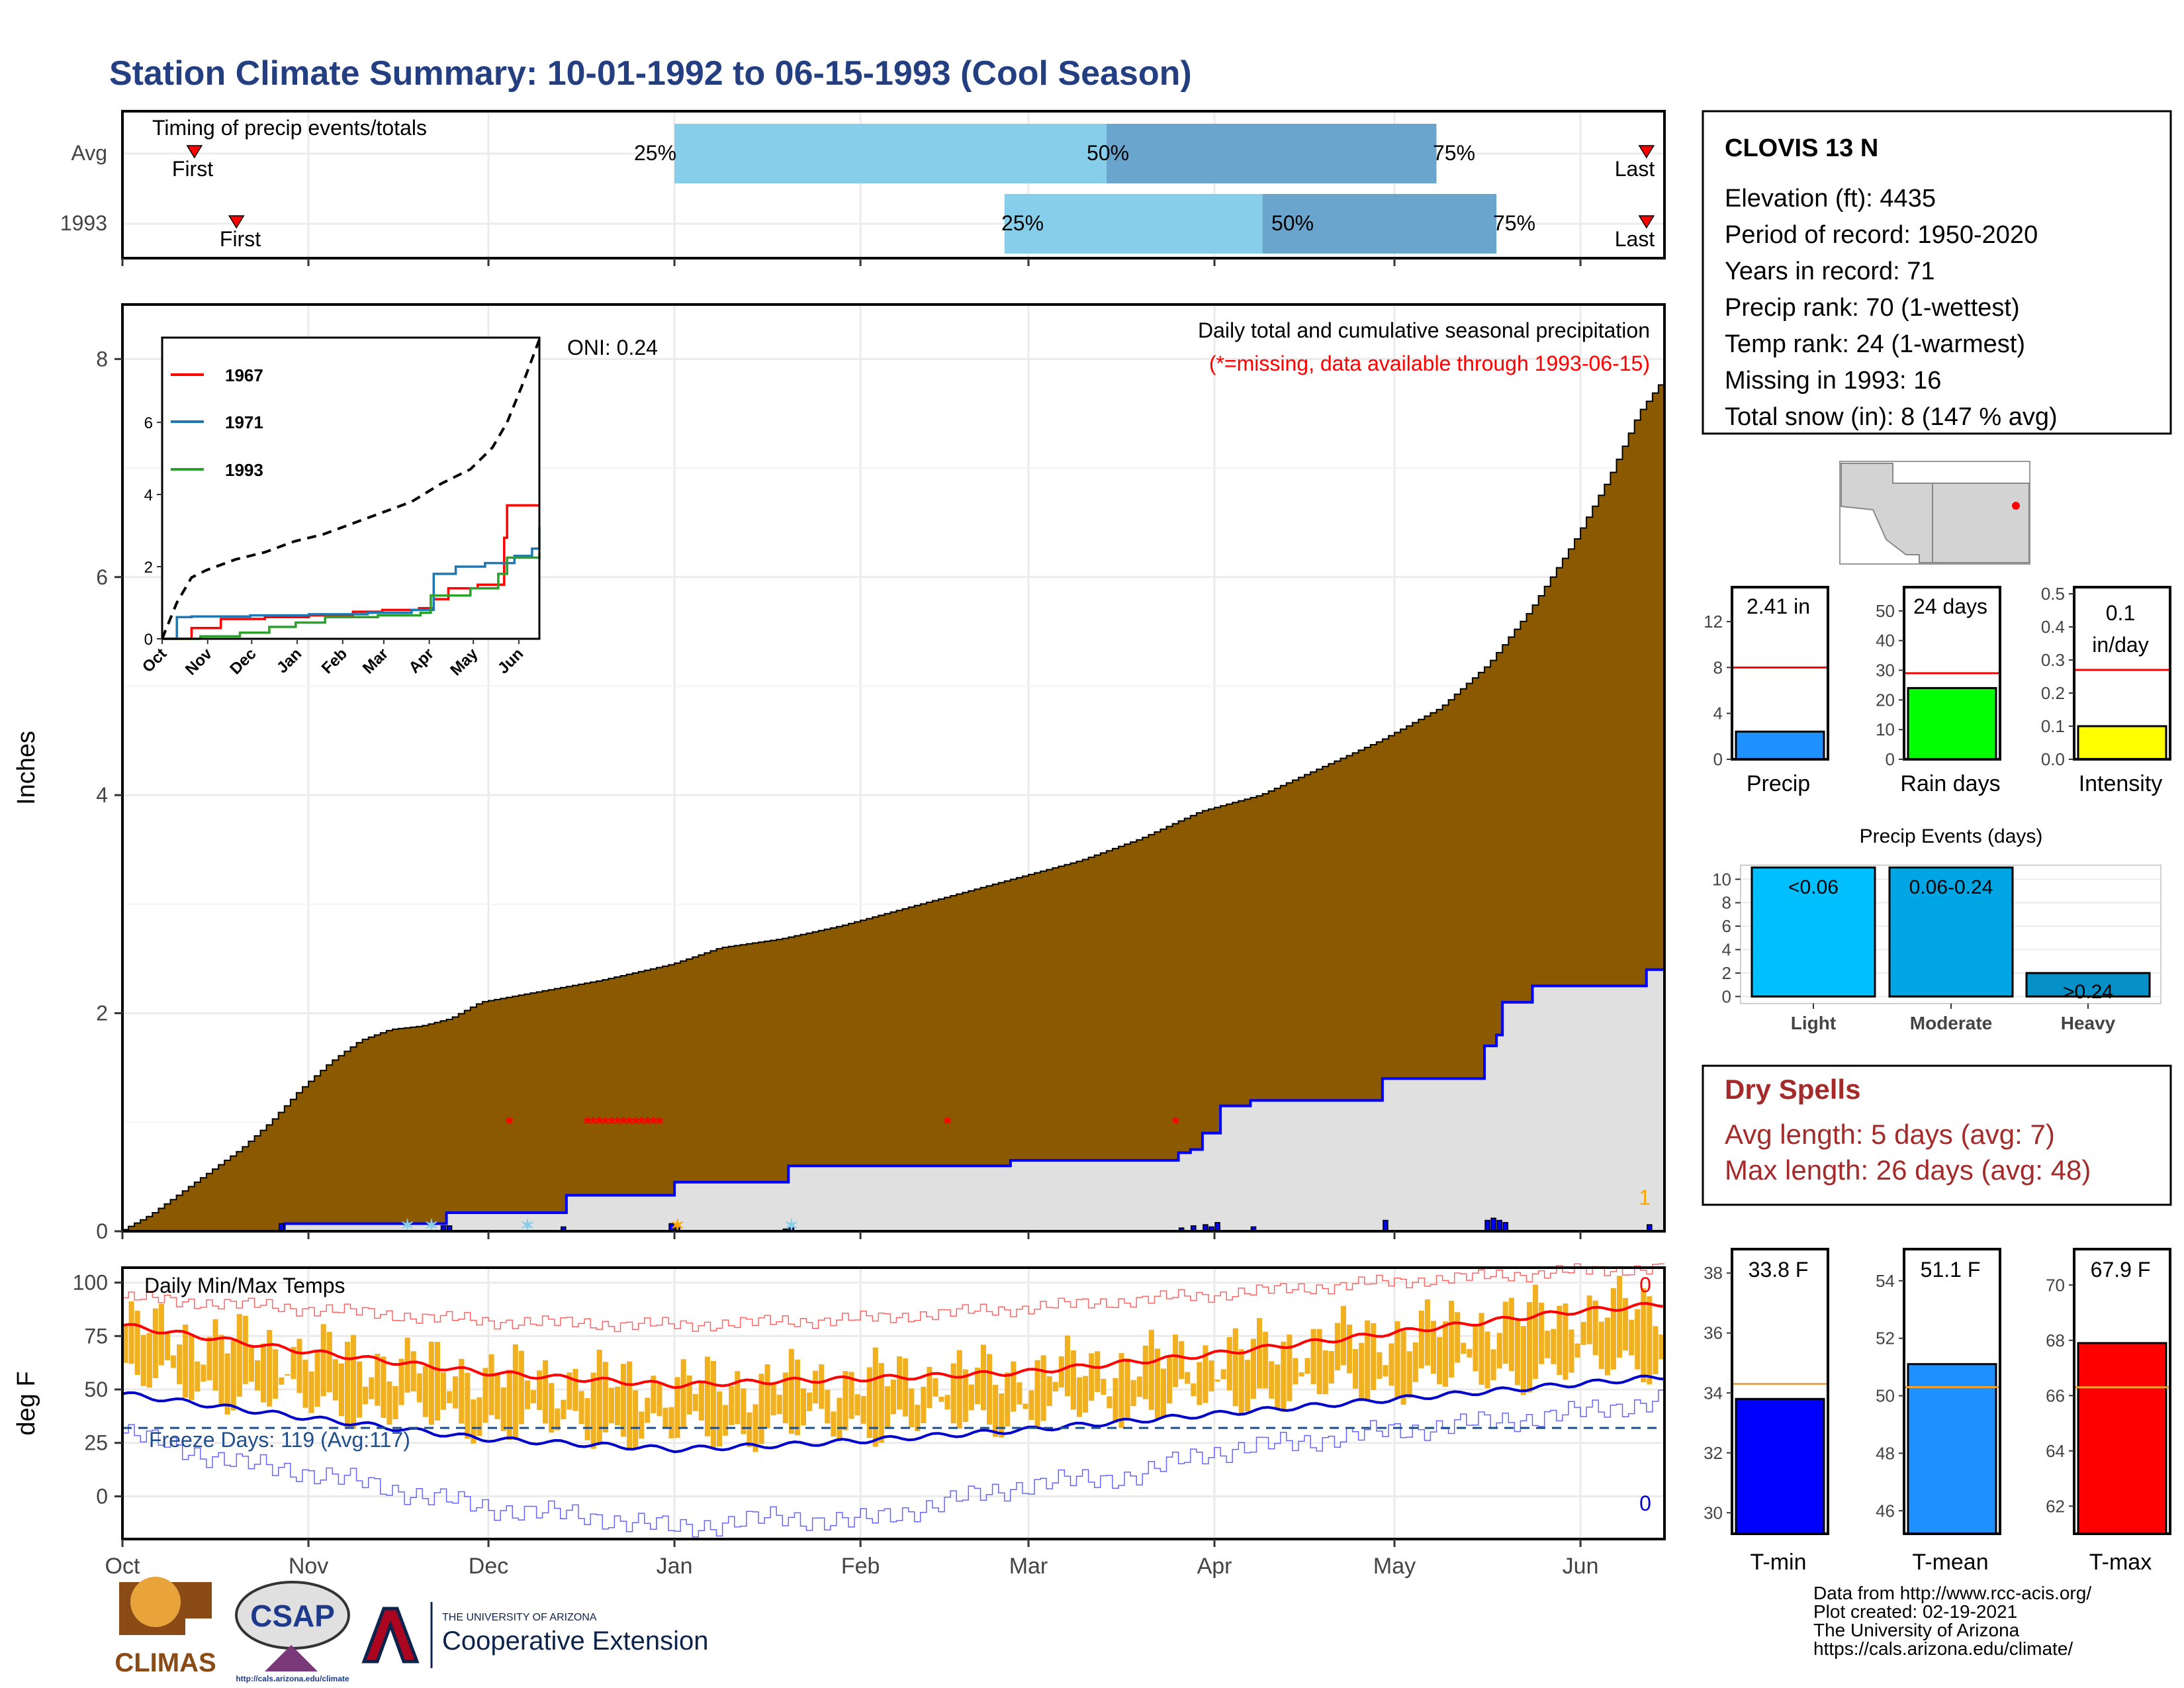  What do you see at coordinates (1780, 1391) in the screenshot?
I see `mini-tmin-frame` at bounding box center [1780, 1391].